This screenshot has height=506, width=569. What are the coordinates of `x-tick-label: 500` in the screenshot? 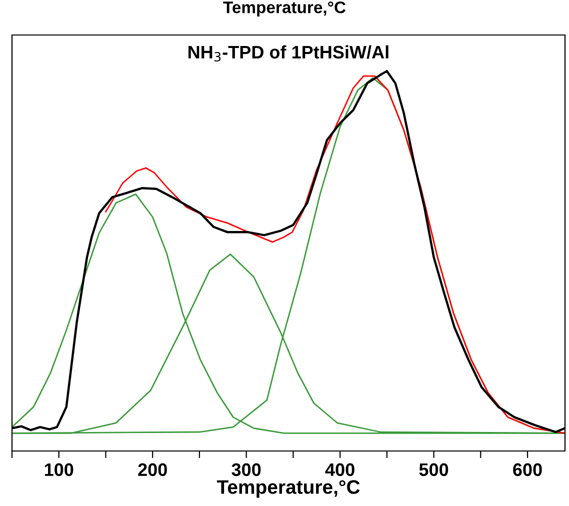 It's located at (433, 469).